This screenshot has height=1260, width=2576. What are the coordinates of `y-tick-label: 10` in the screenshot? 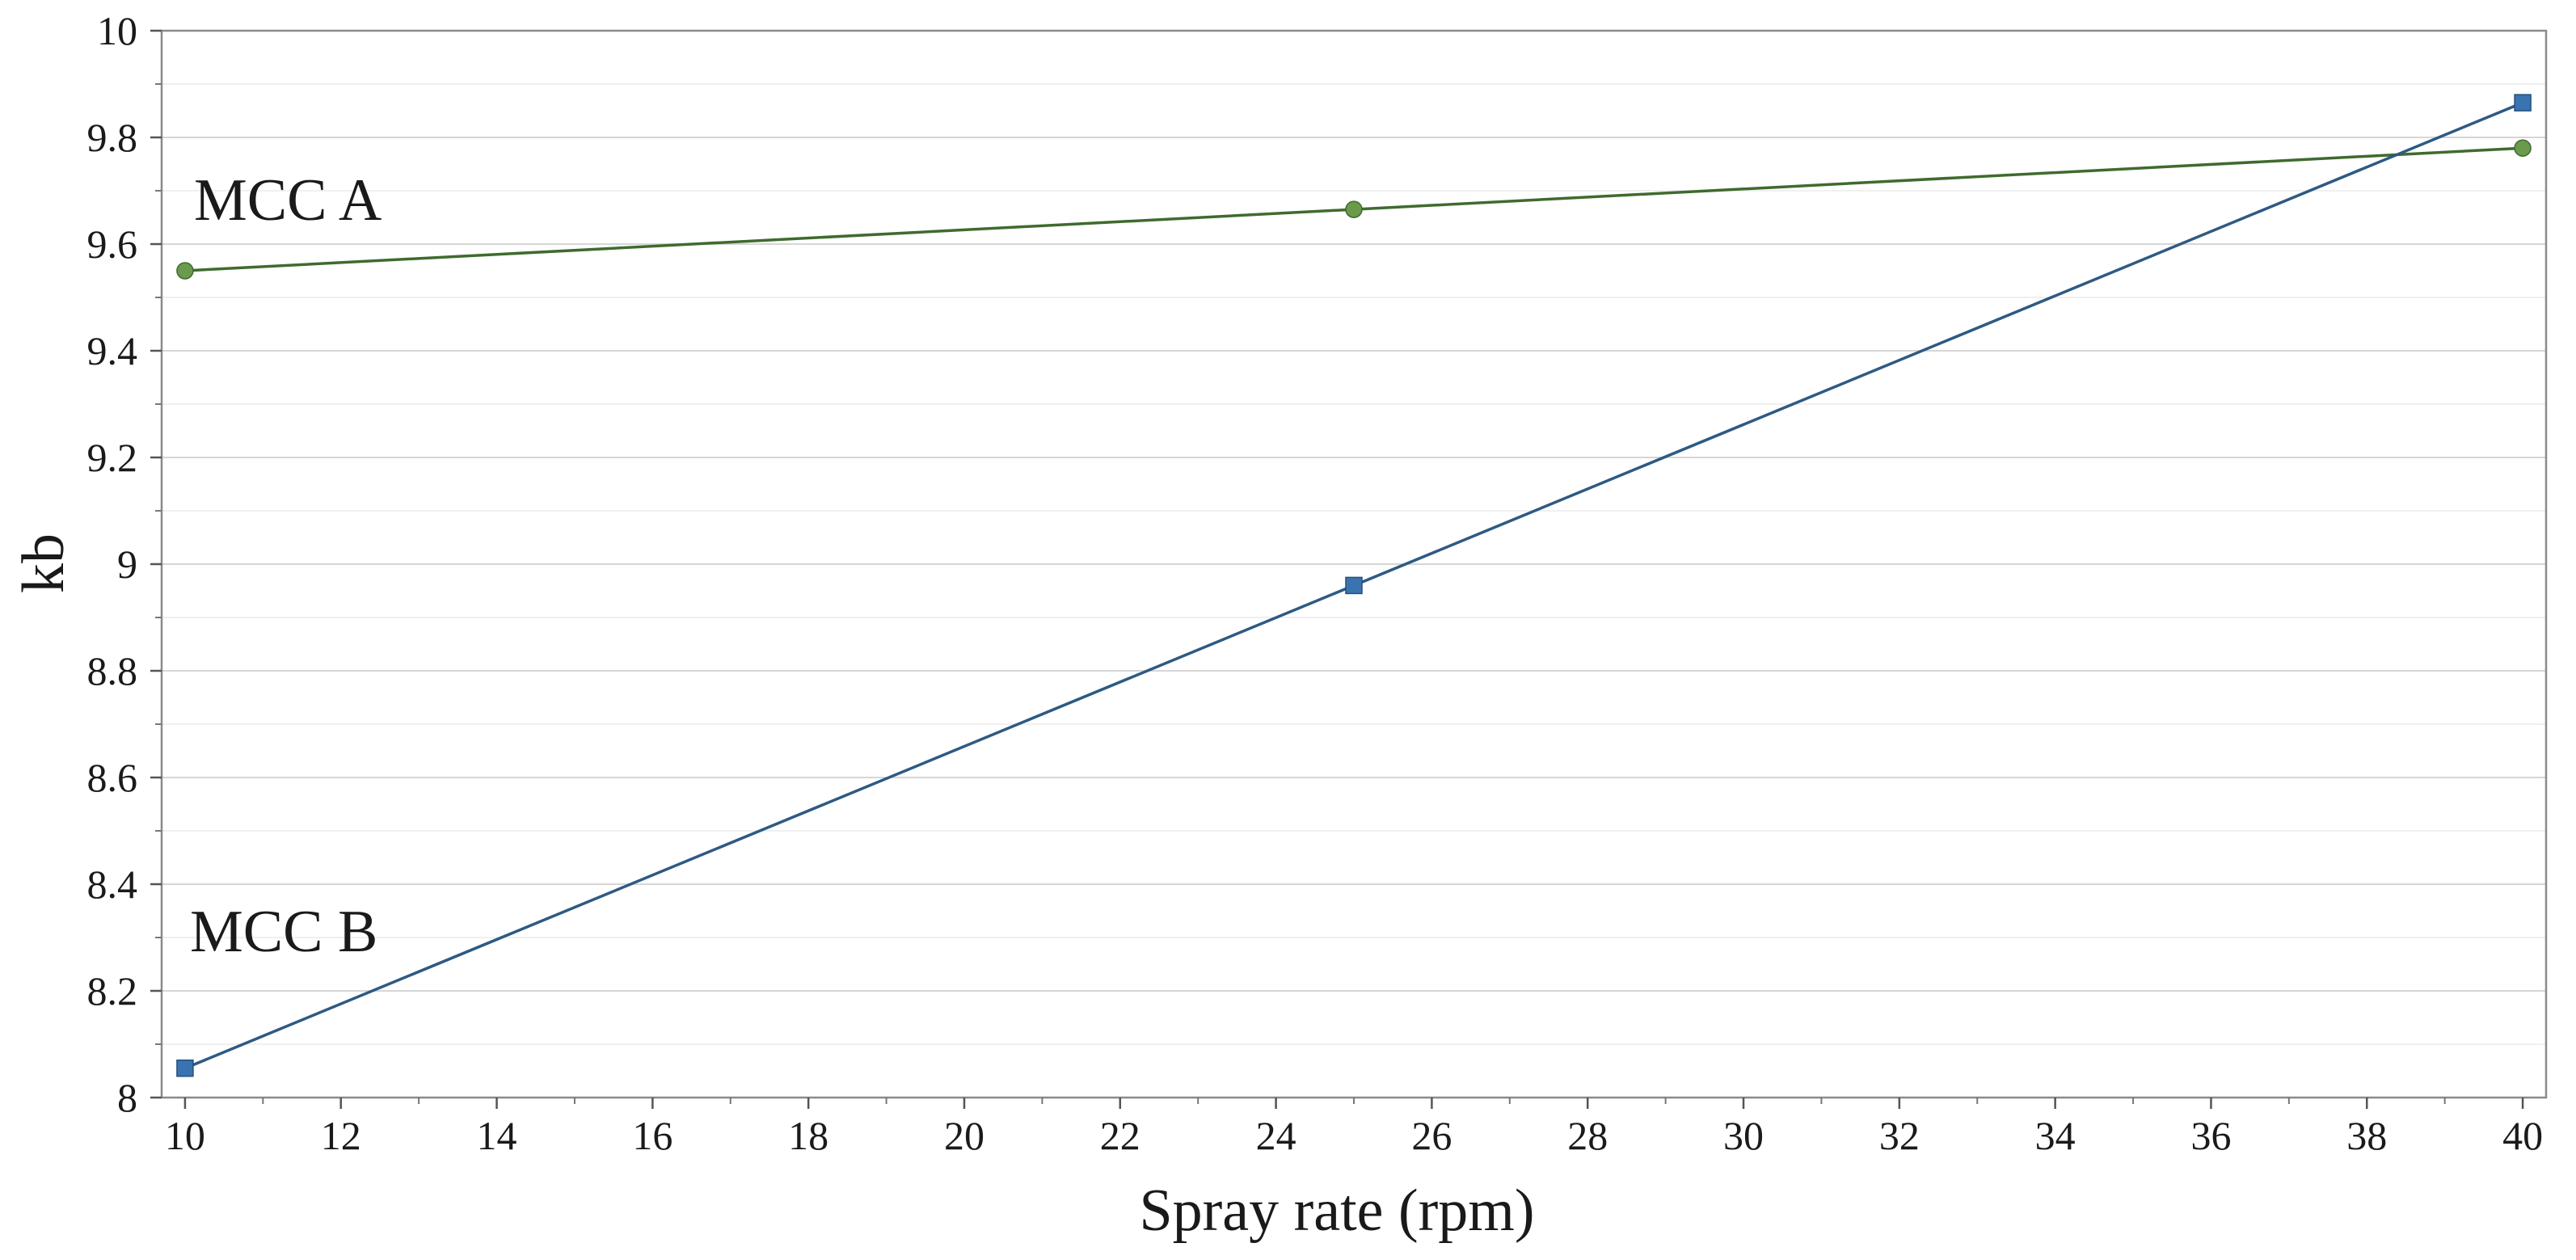 It's located at (117, 30).